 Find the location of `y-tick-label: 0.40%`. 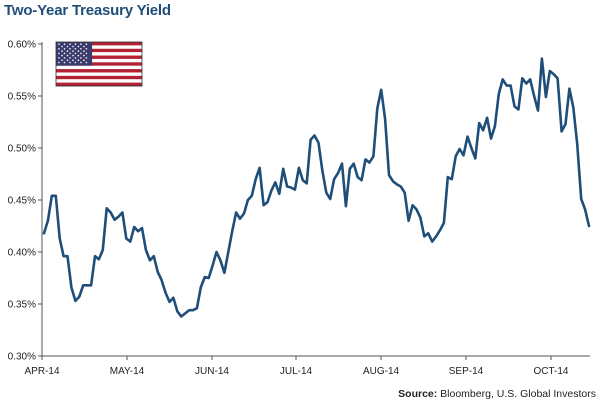

y-tick-label: 0.40% is located at coordinates (22, 253).